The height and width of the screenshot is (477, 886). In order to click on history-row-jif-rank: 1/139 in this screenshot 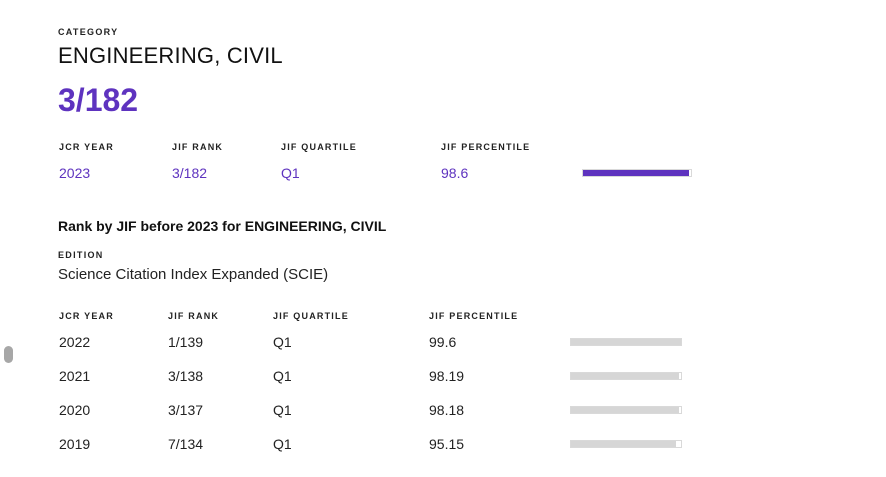, I will do `click(186, 342)`.